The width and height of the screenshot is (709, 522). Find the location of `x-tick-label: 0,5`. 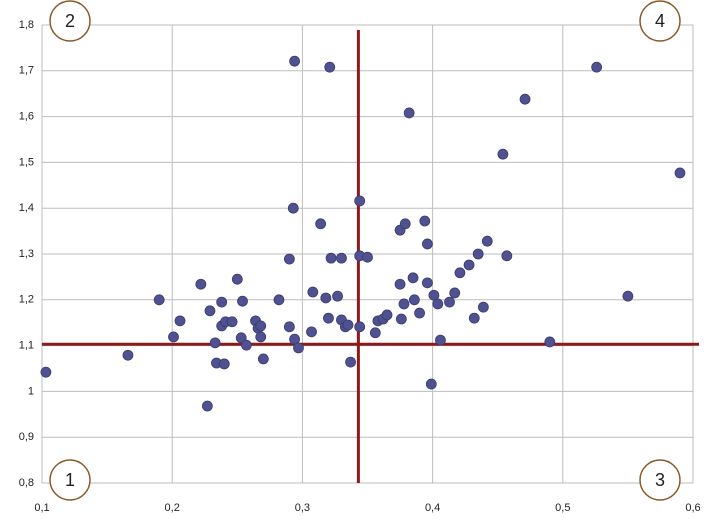

x-tick-label: 0,5 is located at coordinates (562, 508).